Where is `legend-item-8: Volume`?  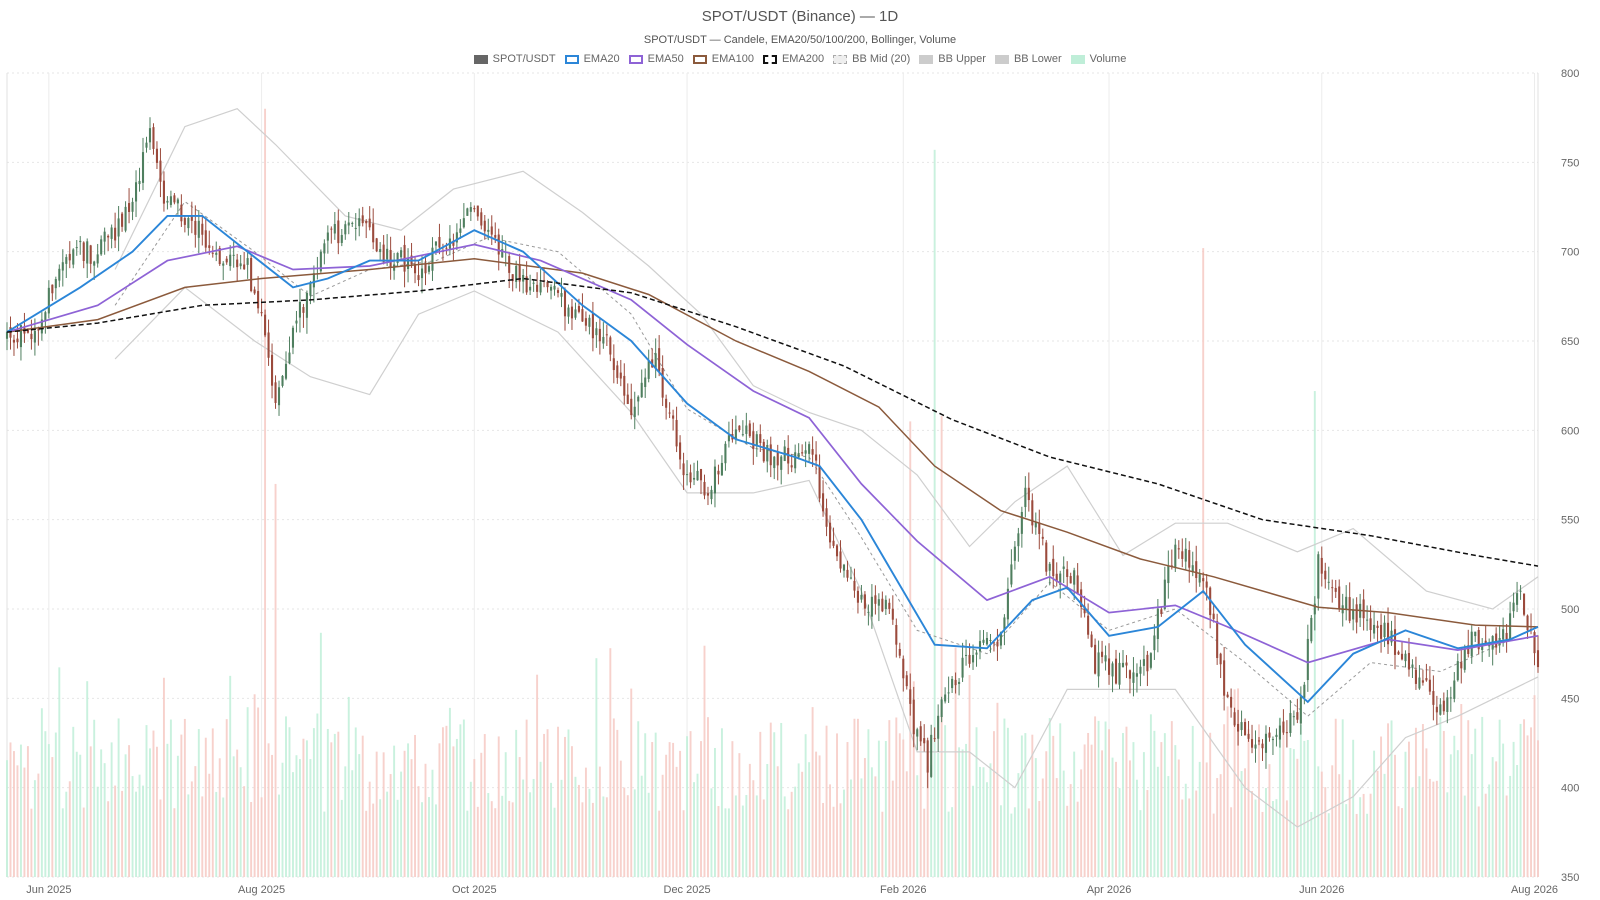
legend-item-8: Volume is located at coordinates (1098, 59).